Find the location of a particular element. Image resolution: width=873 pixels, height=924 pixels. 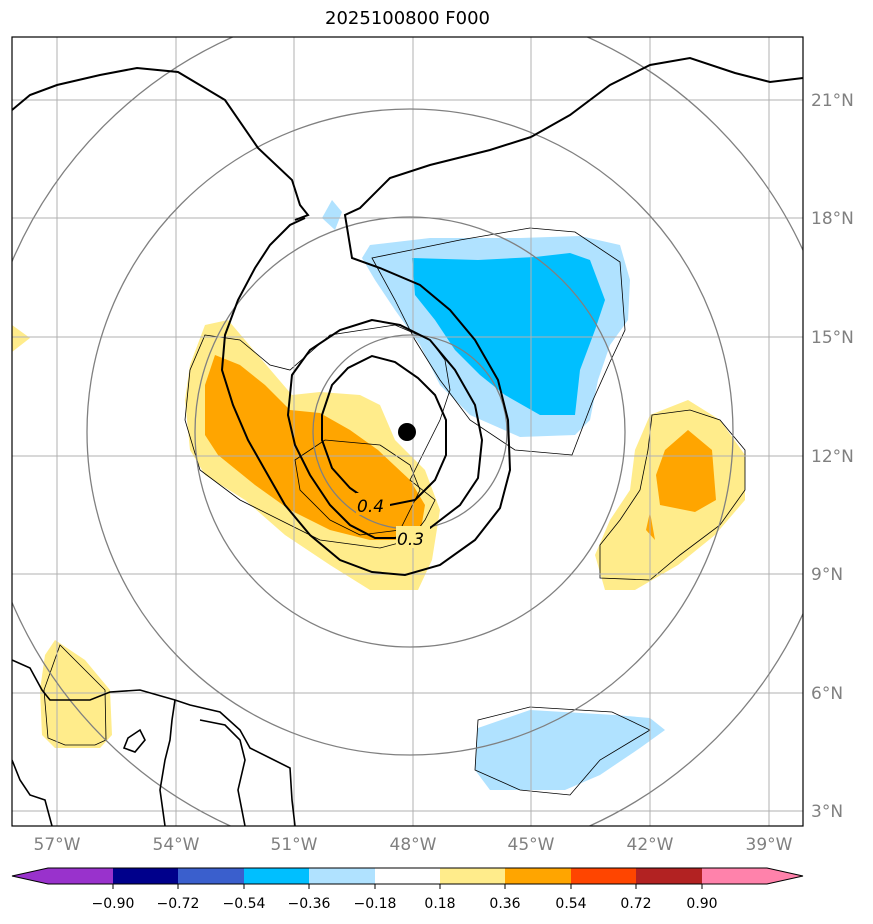

contour-0.3 is located at coordinates (385, 428).